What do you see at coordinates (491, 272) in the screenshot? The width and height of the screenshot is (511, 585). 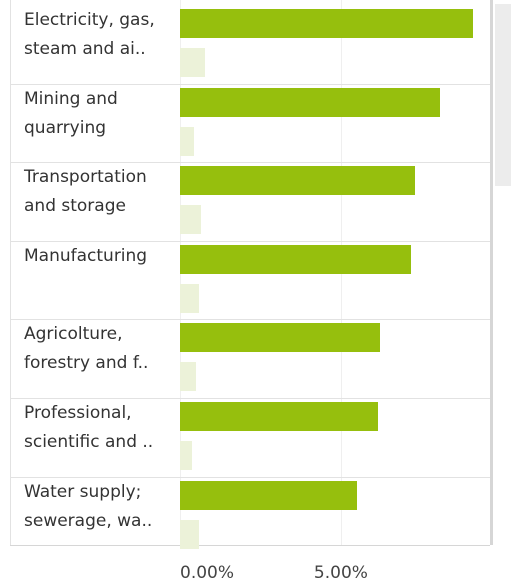 I see `pane-border` at bounding box center [491, 272].